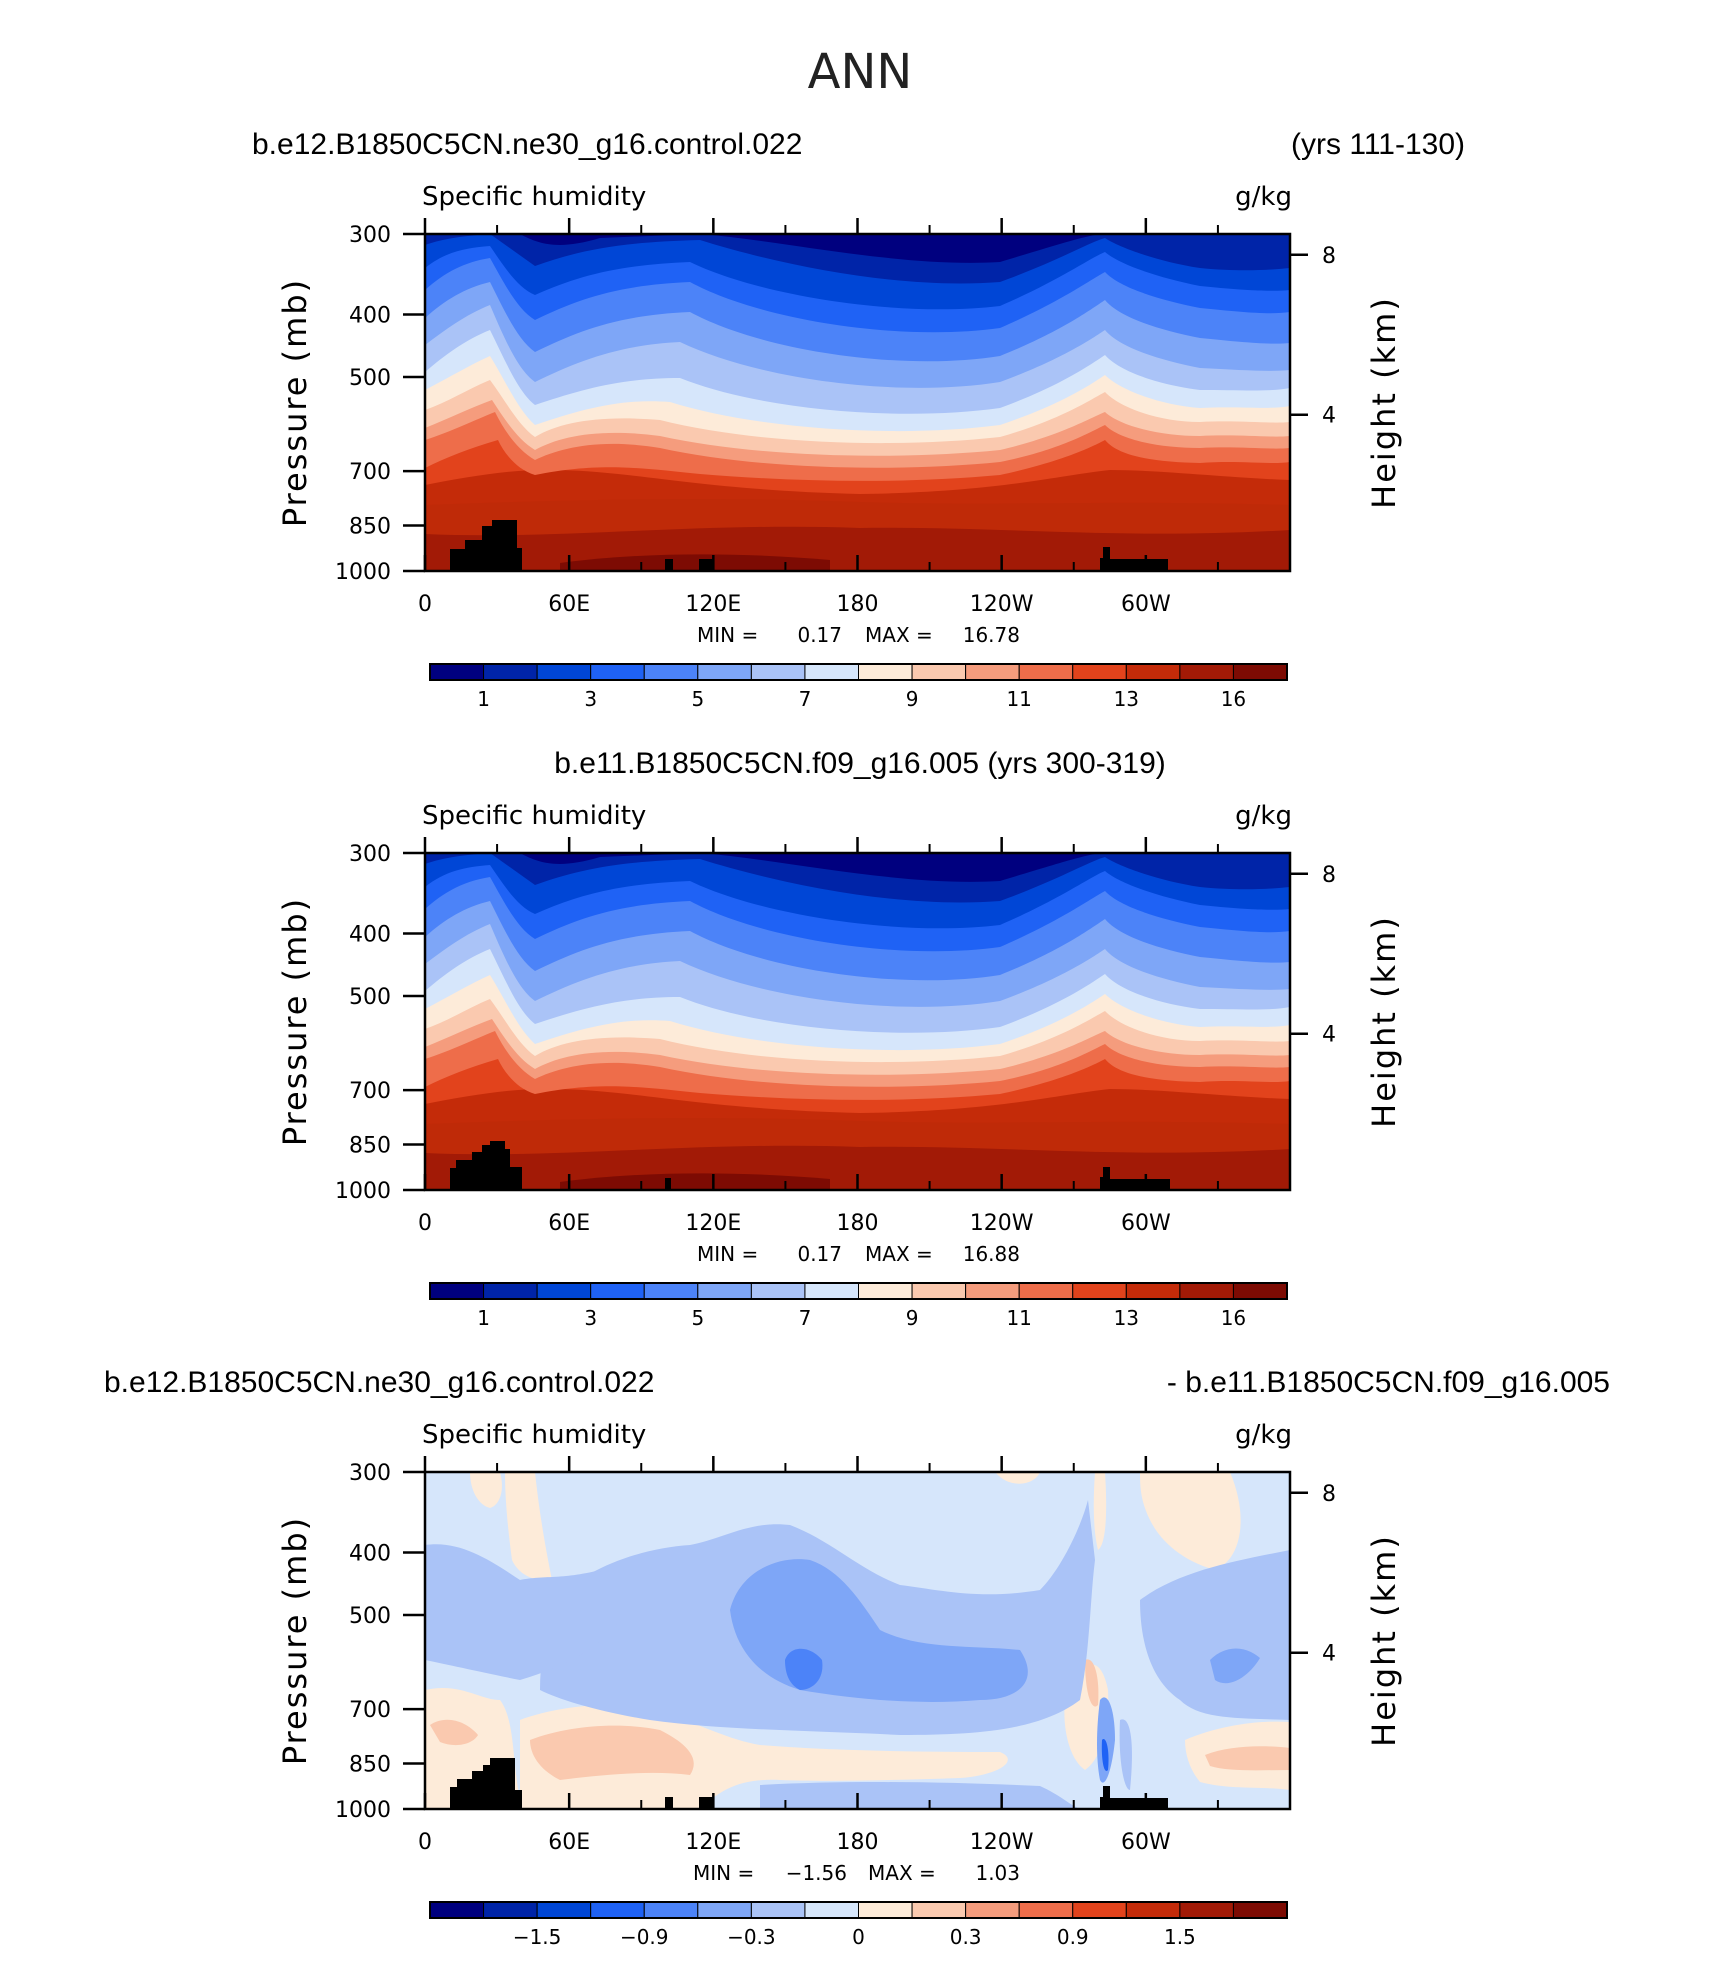 This screenshot has height=1974, width=1710. Describe the element at coordinates (483, 1318) in the screenshot. I see `colorbar-label: 1` at that location.